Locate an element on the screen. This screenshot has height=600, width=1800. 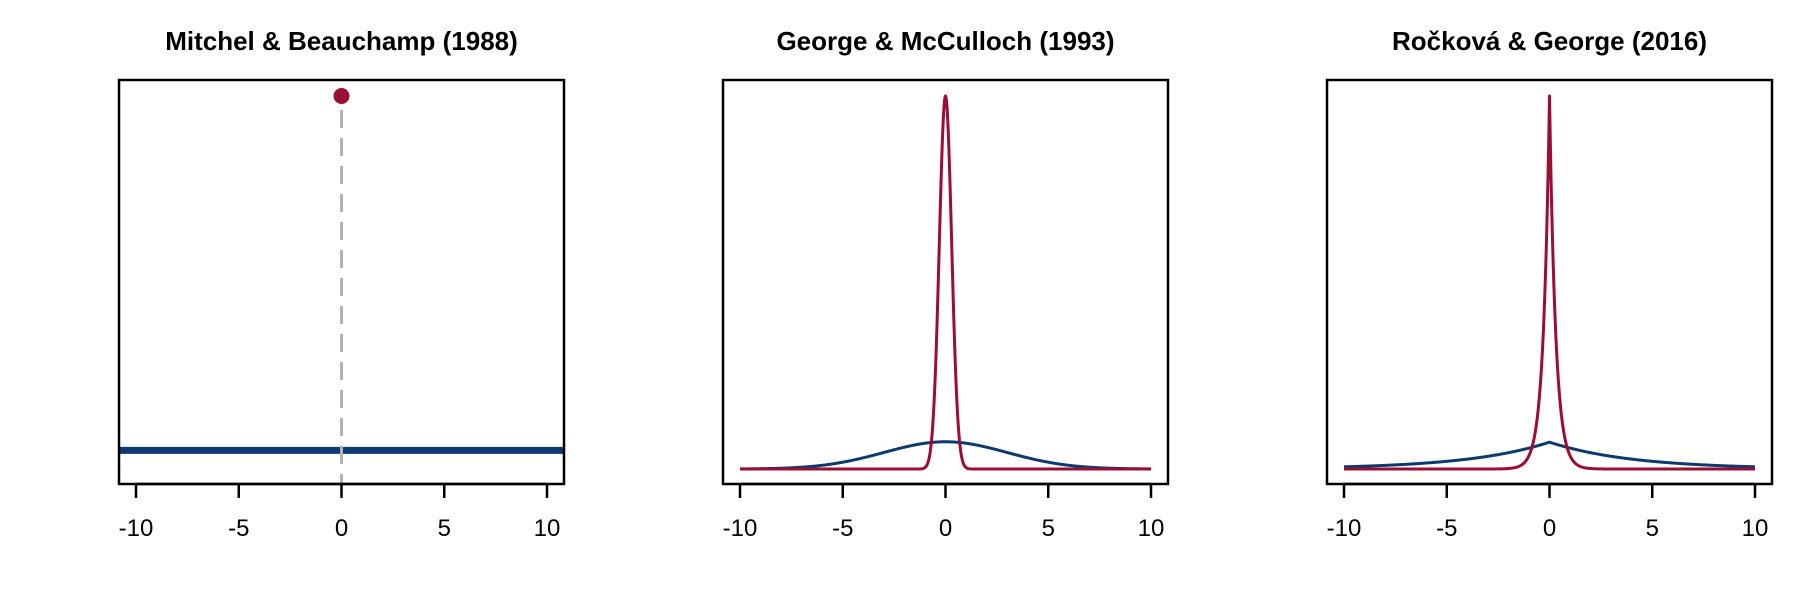
chart-title: Ročková & George (2016) is located at coordinates (1549, 41).